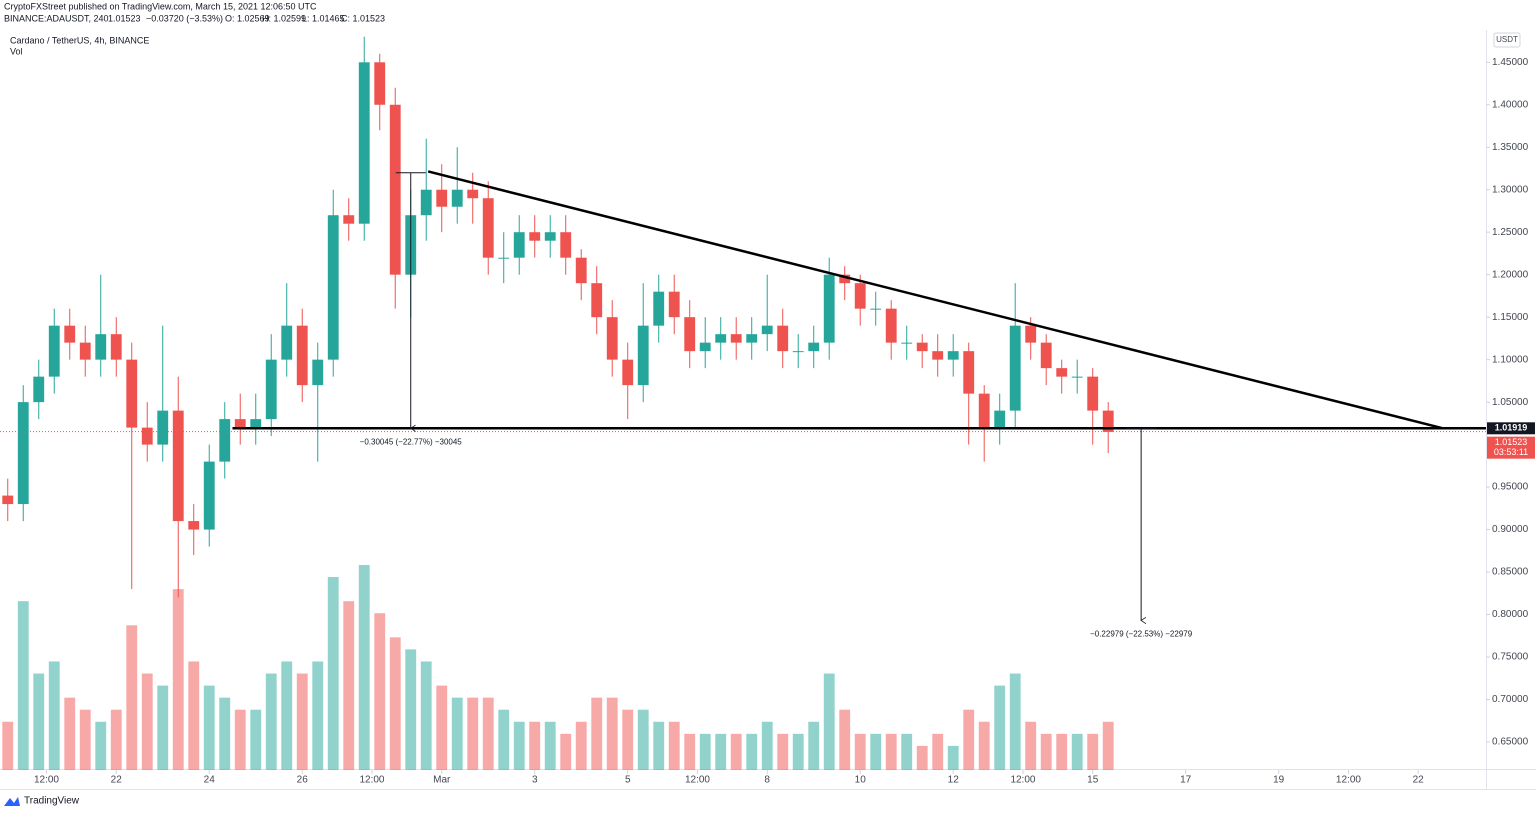  What do you see at coordinates (1141, 634) in the screenshot?
I see `measure-label: −0.22979 (−22.53%) −22979` at bounding box center [1141, 634].